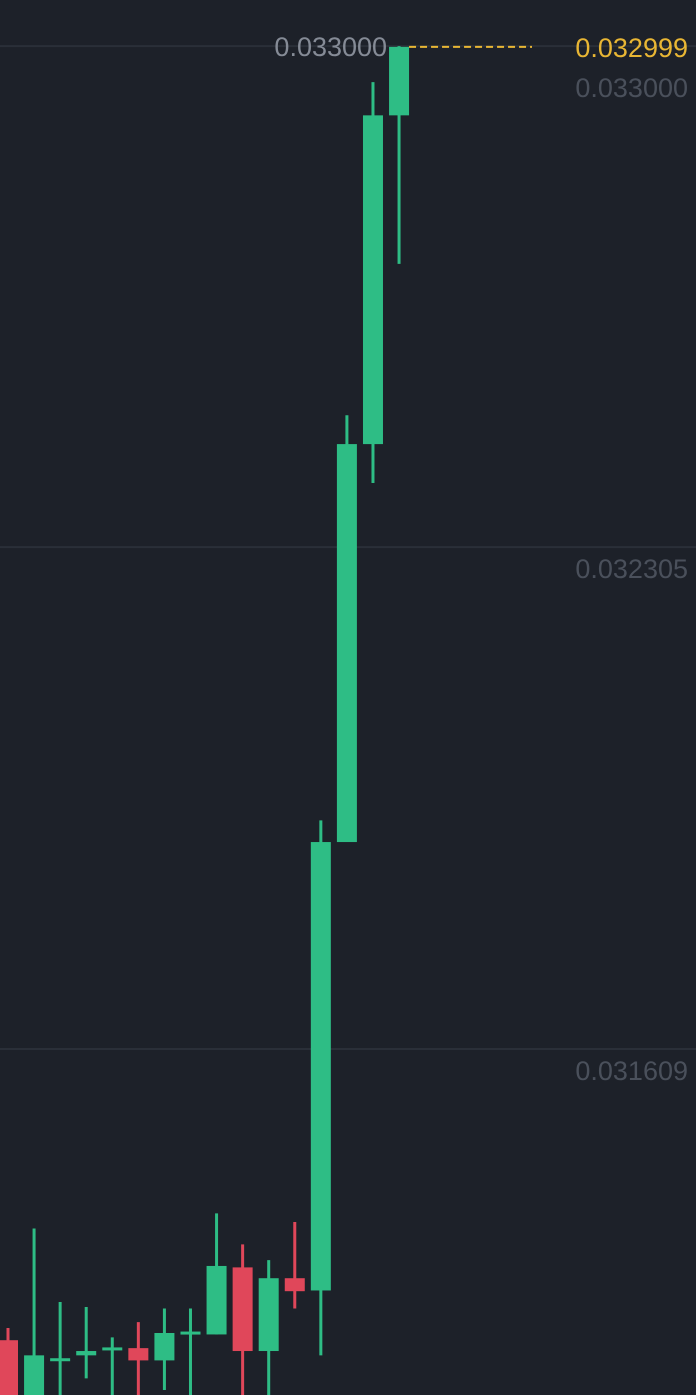  I want to click on y-axis-ticks: 0.033000 0.032305 0.031609, so click(631, 579).